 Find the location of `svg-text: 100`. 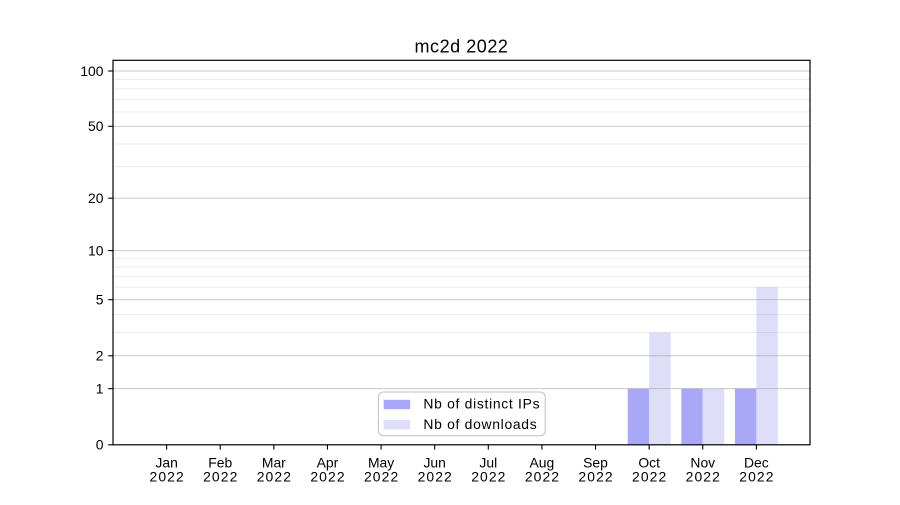

svg-text: 100 is located at coordinates (91, 71).